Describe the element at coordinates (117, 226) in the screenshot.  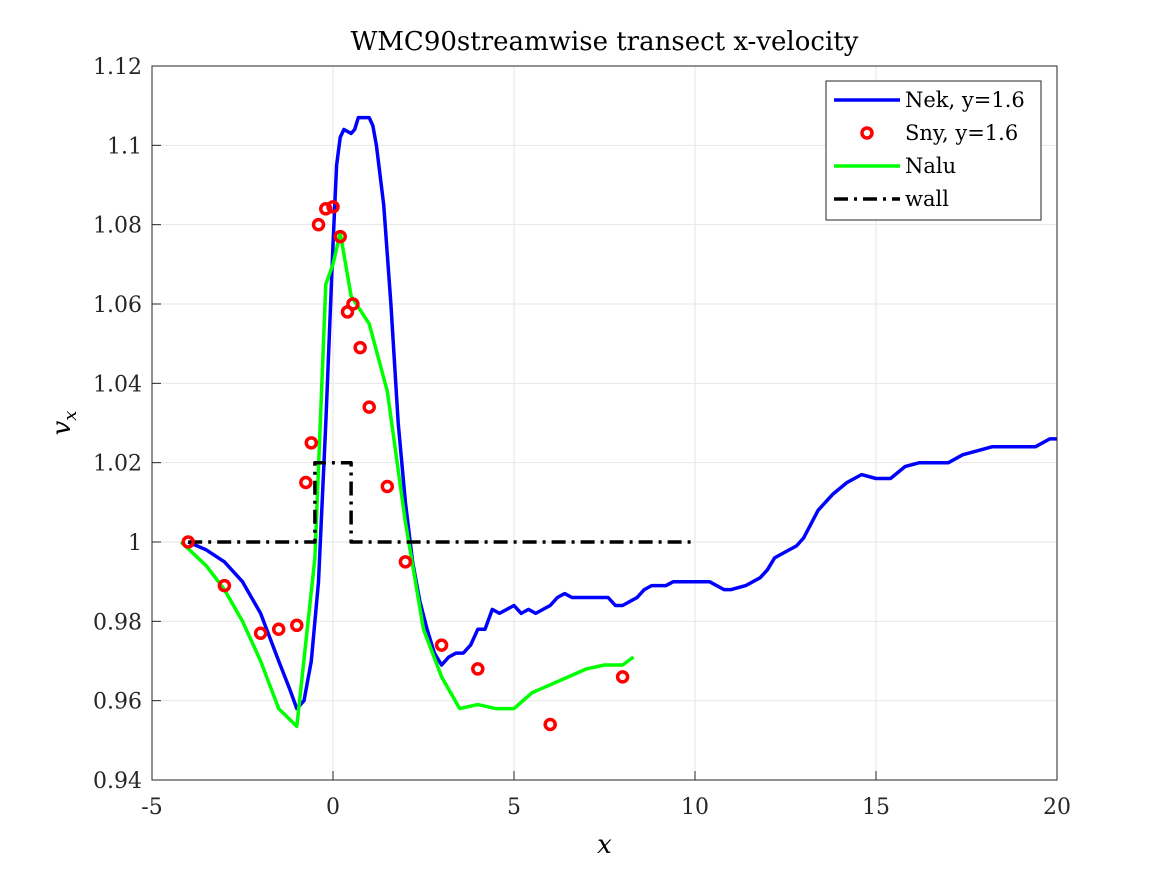
I see `y-tick-label: 1.08` at that location.